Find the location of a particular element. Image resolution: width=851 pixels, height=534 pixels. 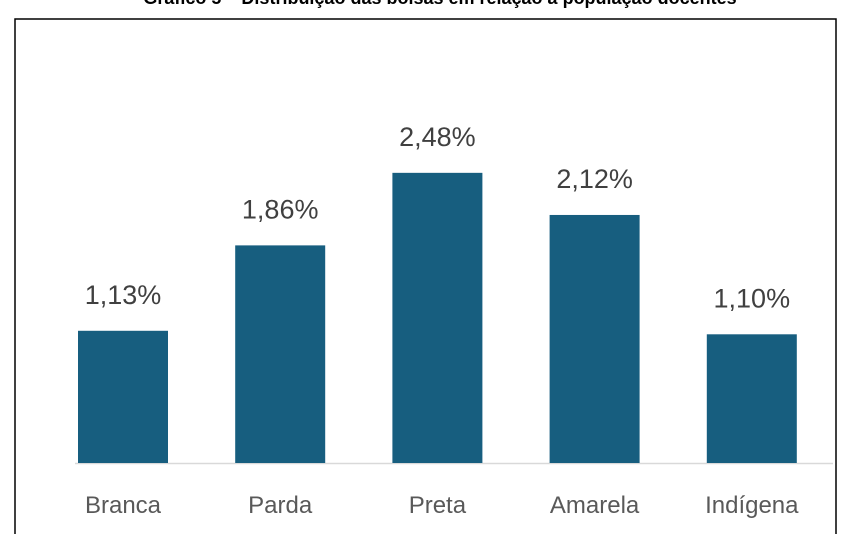

value-label: 2,48% is located at coordinates (437, 137).